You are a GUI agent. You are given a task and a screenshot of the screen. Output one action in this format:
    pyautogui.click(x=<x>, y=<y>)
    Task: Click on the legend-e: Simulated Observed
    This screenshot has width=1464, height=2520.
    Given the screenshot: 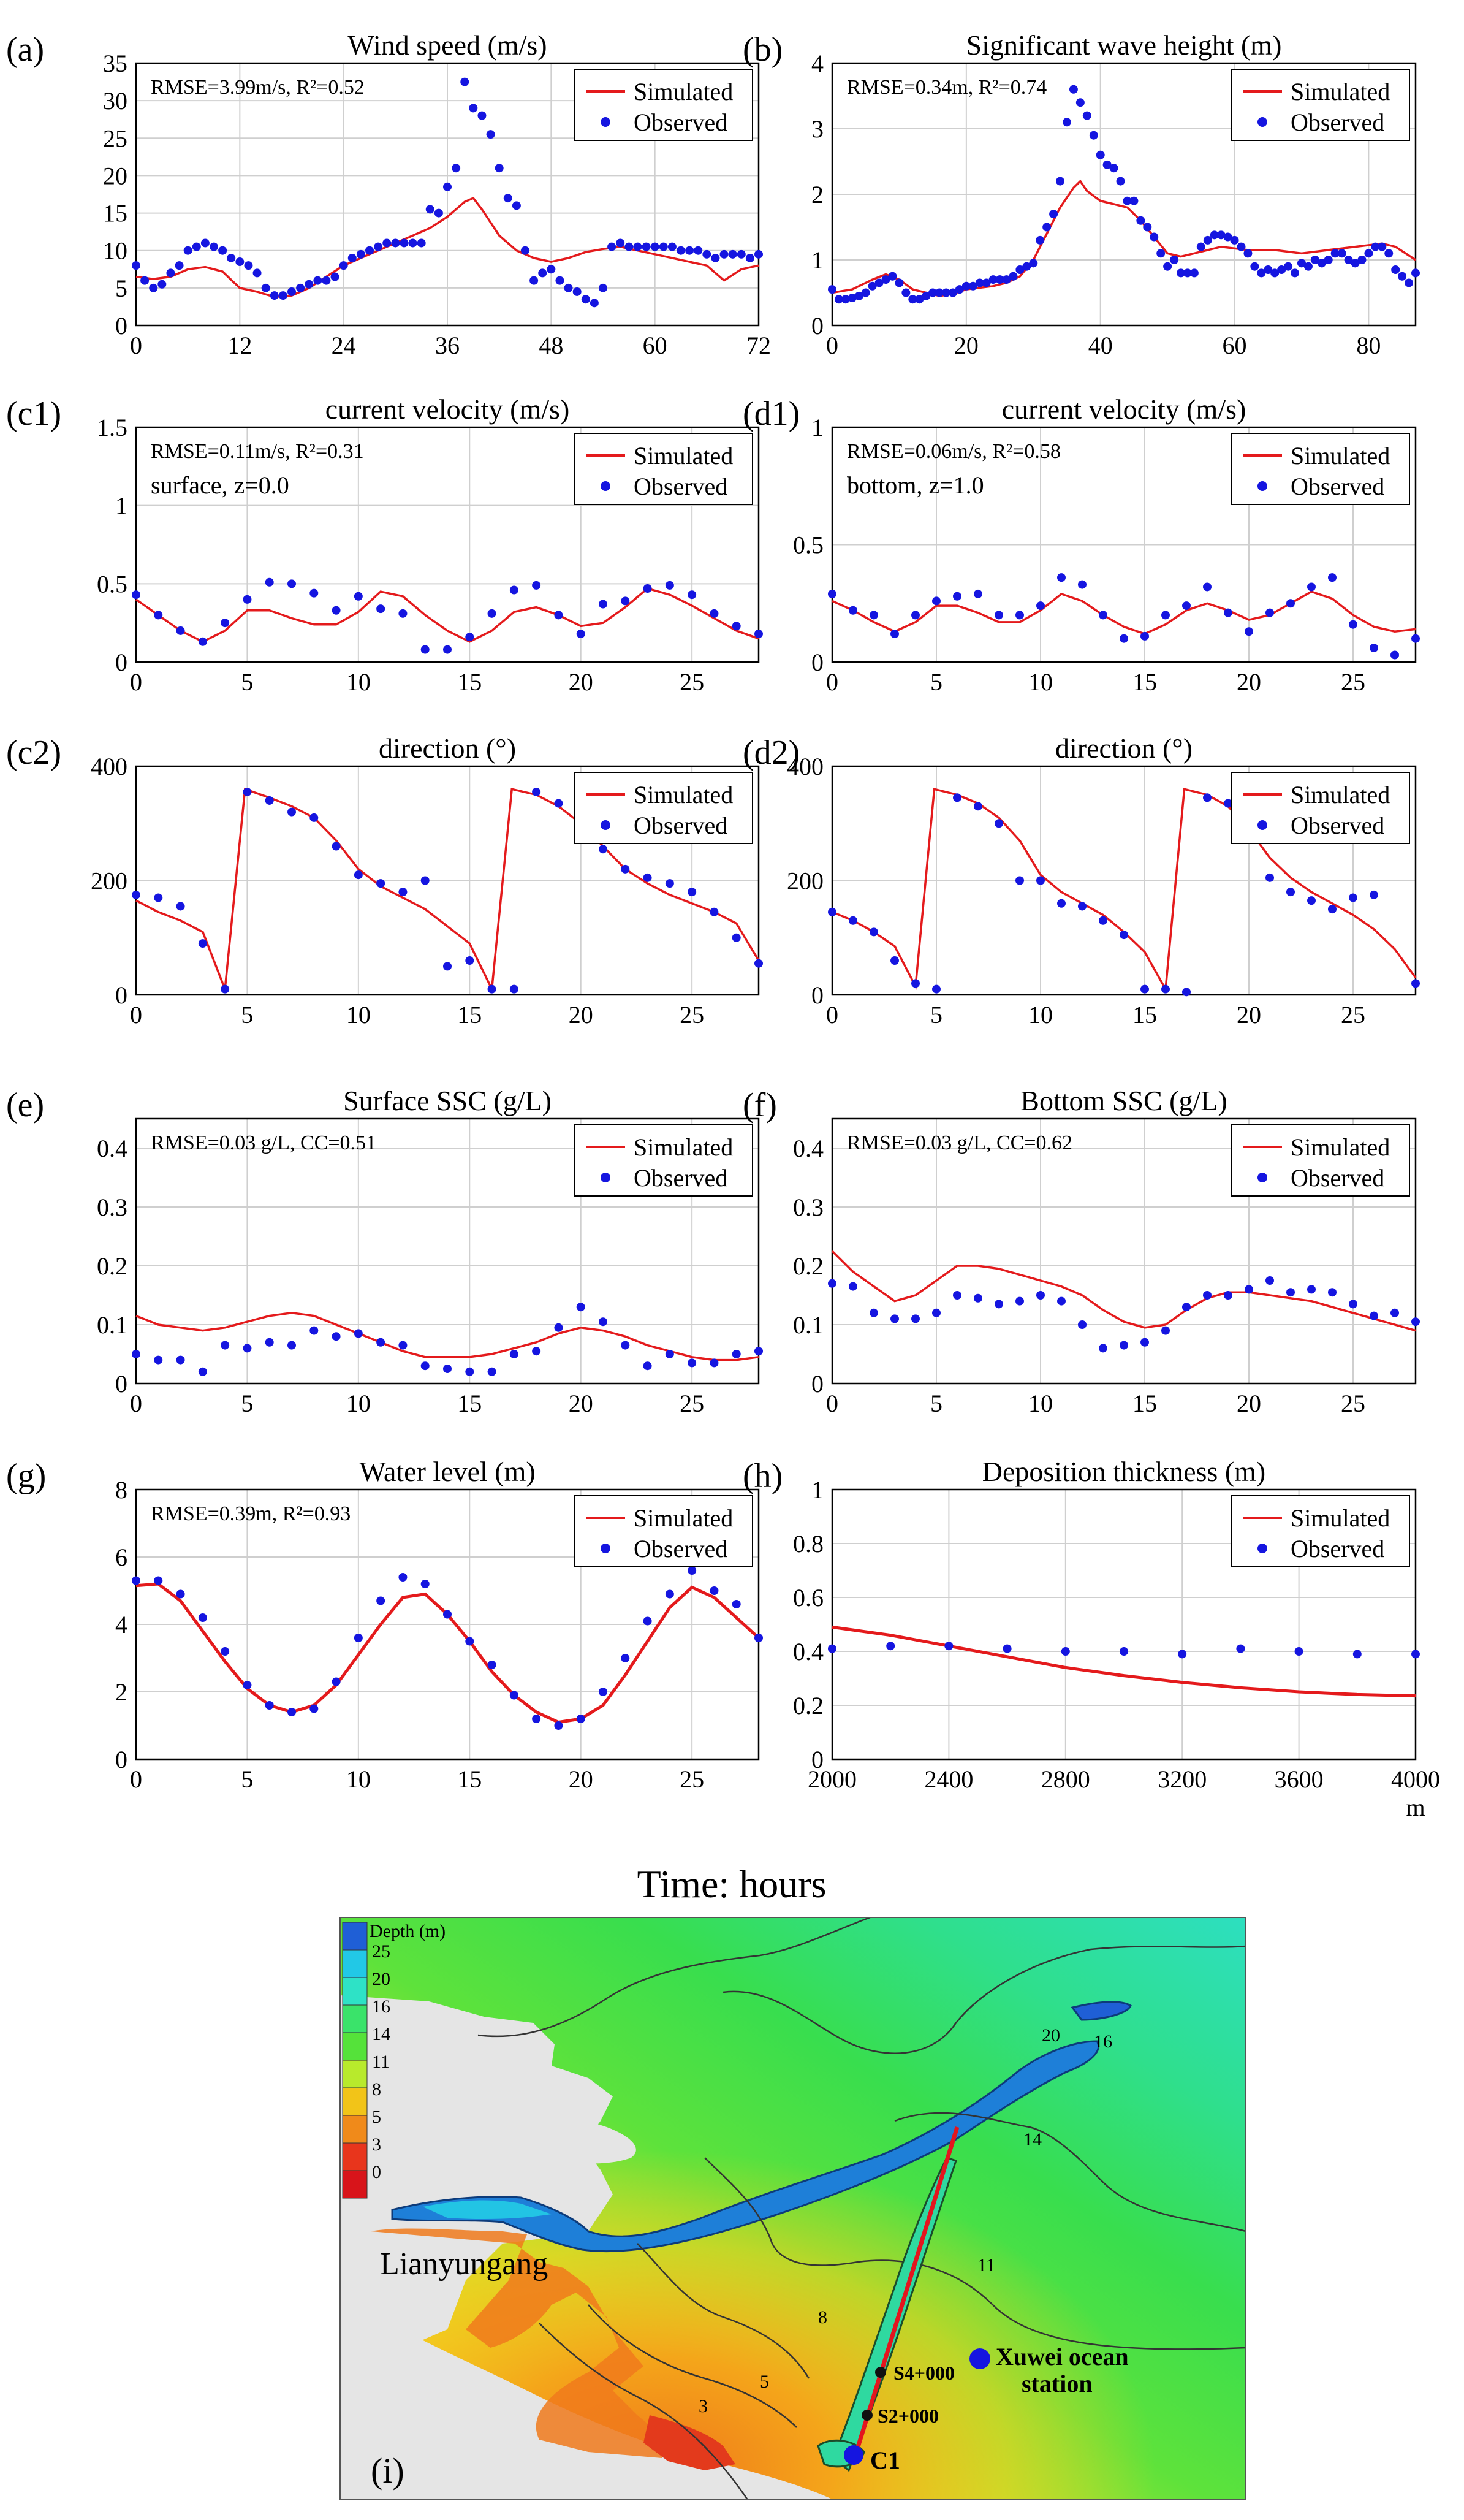 What is the action you would take?
    pyautogui.click(x=663, y=1160)
    